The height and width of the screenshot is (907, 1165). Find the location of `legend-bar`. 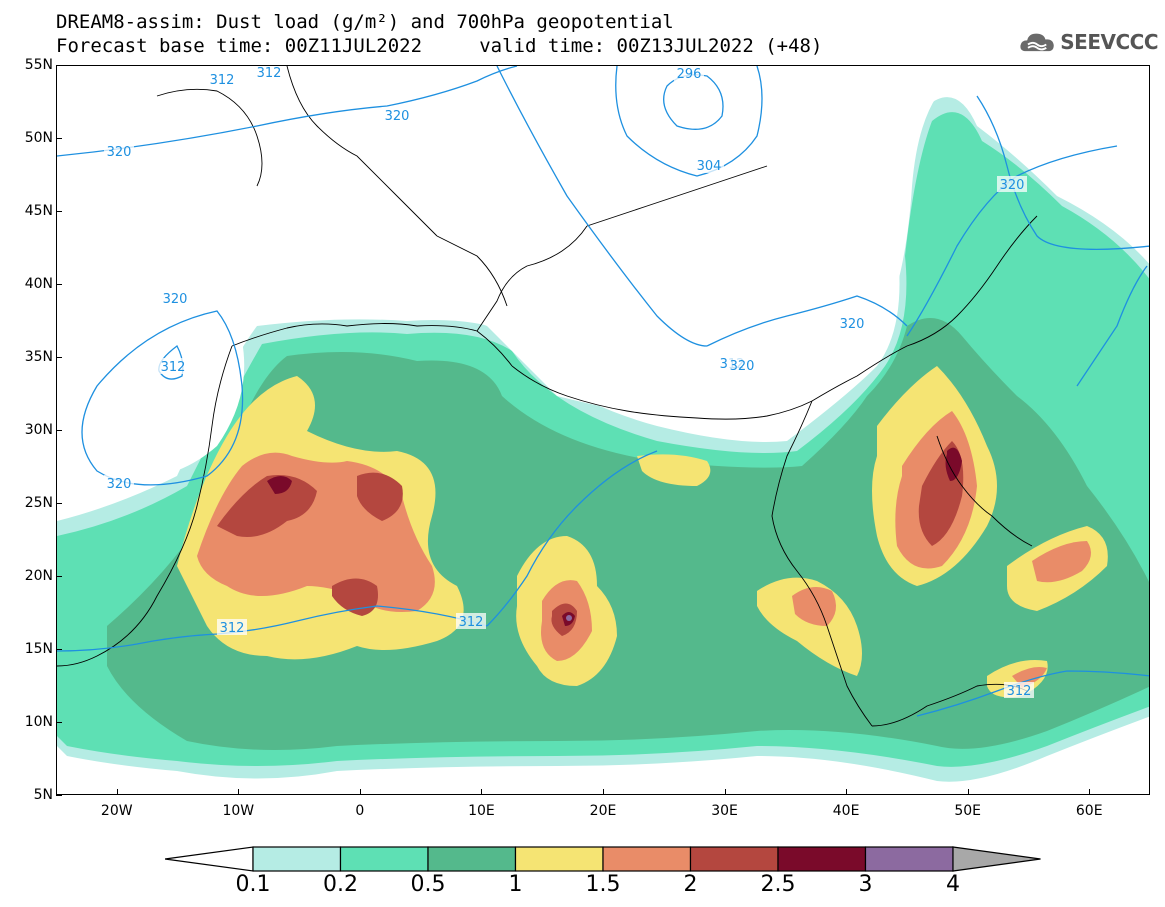

legend-bar is located at coordinates (602, 859).